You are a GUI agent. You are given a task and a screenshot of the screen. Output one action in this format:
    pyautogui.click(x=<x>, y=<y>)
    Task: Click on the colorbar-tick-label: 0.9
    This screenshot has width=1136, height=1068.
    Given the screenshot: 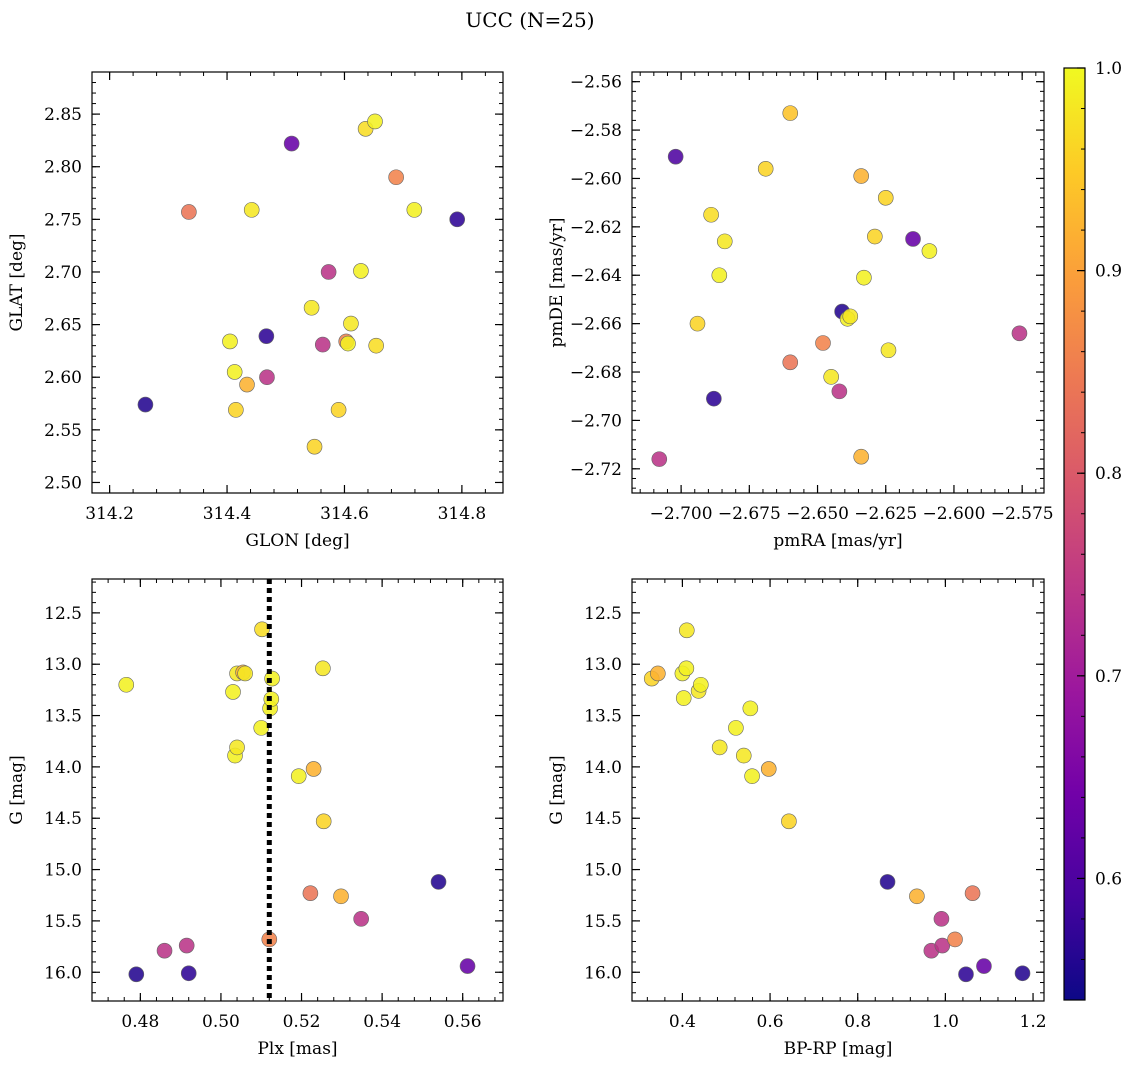 What is the action you would take?
    pyautogui.click(x=1108, y=272)
    